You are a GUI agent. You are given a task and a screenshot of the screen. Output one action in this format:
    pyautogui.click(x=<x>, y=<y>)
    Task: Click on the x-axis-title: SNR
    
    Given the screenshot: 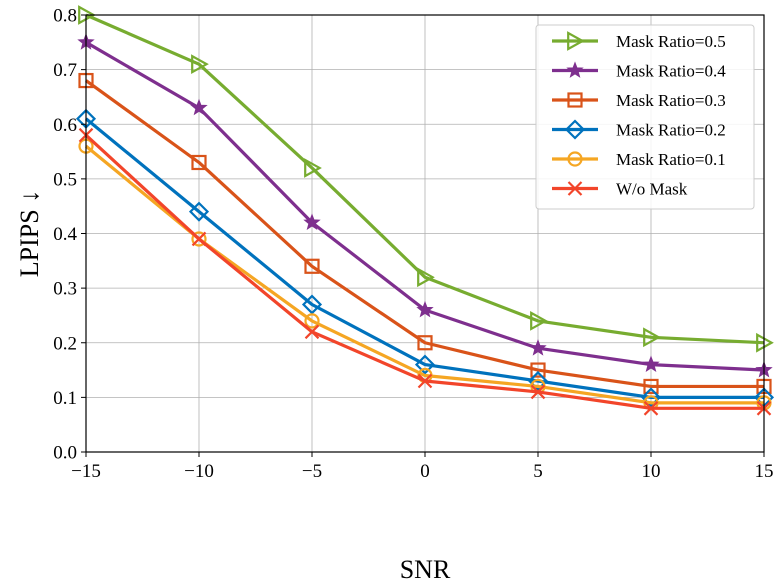 What is the action you would take?
    pyautogui.click(x=425, y=569)
    